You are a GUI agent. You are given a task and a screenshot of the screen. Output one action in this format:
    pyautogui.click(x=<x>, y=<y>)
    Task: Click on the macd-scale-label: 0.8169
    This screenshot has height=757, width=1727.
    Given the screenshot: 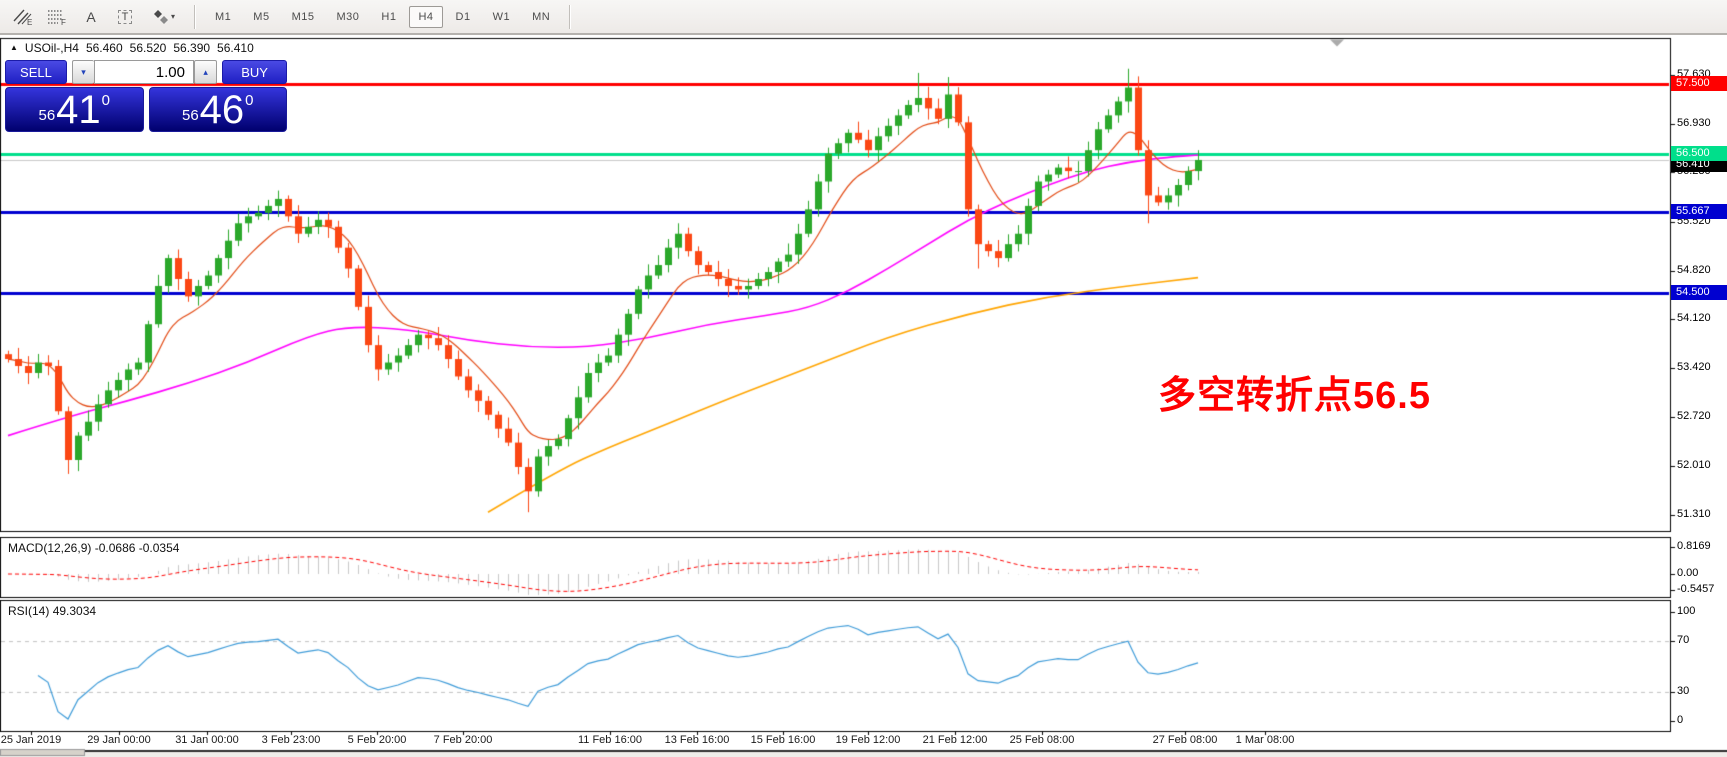 What is the action you would take?
    pyautogui.click(x=1694, y=546)
    